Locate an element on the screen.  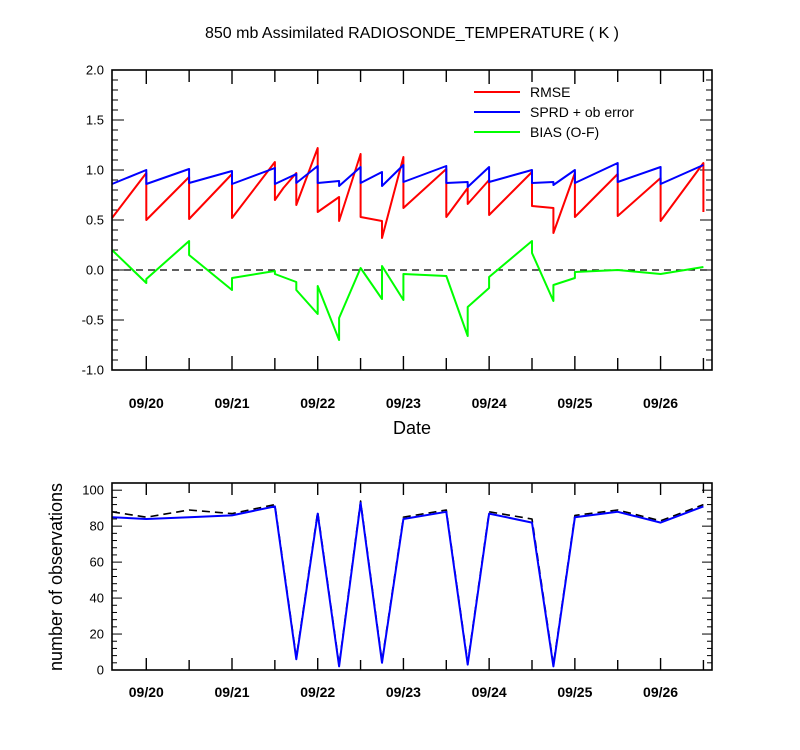
y-tick-label: -0.5 is located at coordinates (93, 320).